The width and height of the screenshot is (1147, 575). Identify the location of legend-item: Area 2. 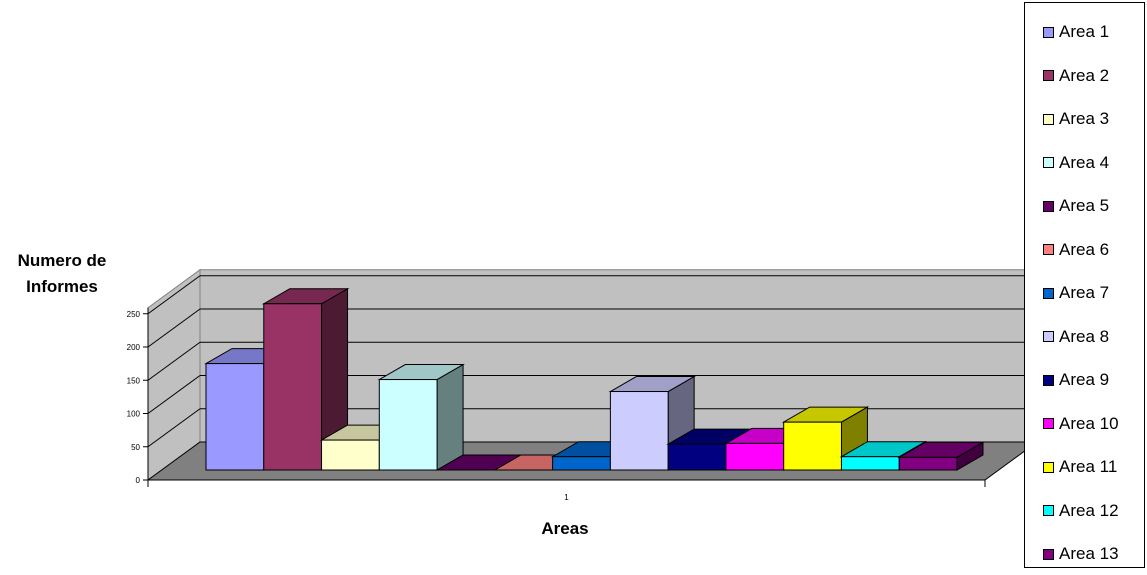
(1076, 76).